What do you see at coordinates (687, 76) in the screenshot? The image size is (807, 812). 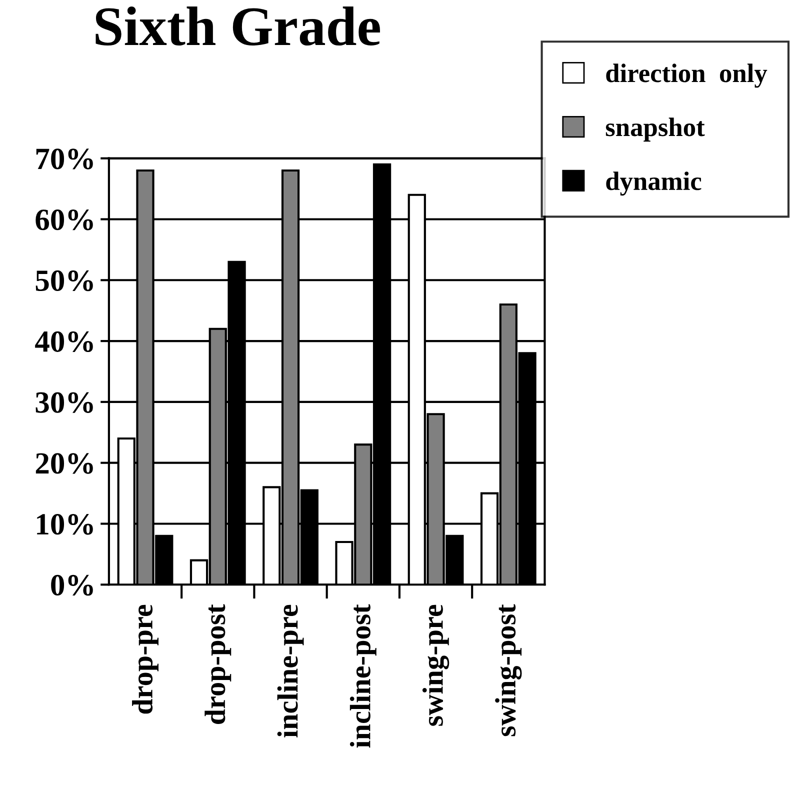 I see `legend-label: direction only` at bounding box center [687, 76].